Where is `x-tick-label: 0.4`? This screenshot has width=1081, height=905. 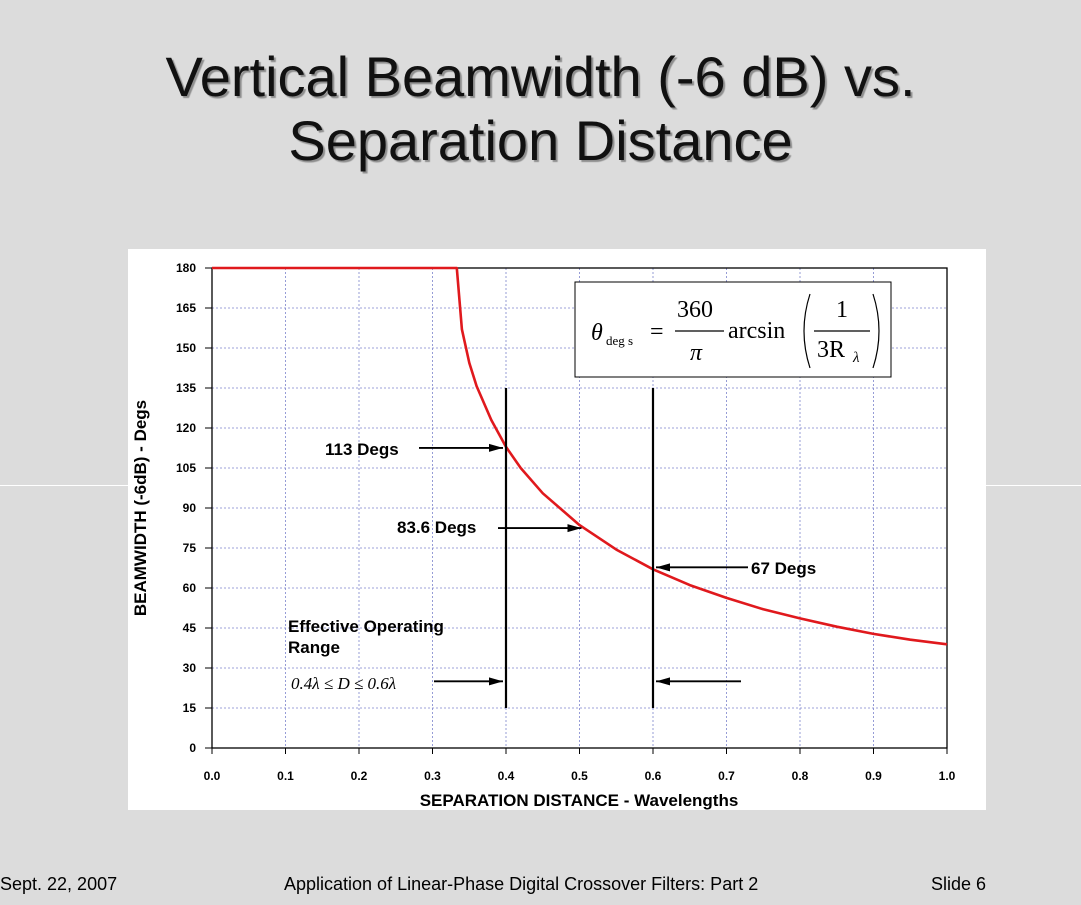 x-tick-label: 0.4 is located at coordinates (506, 776).